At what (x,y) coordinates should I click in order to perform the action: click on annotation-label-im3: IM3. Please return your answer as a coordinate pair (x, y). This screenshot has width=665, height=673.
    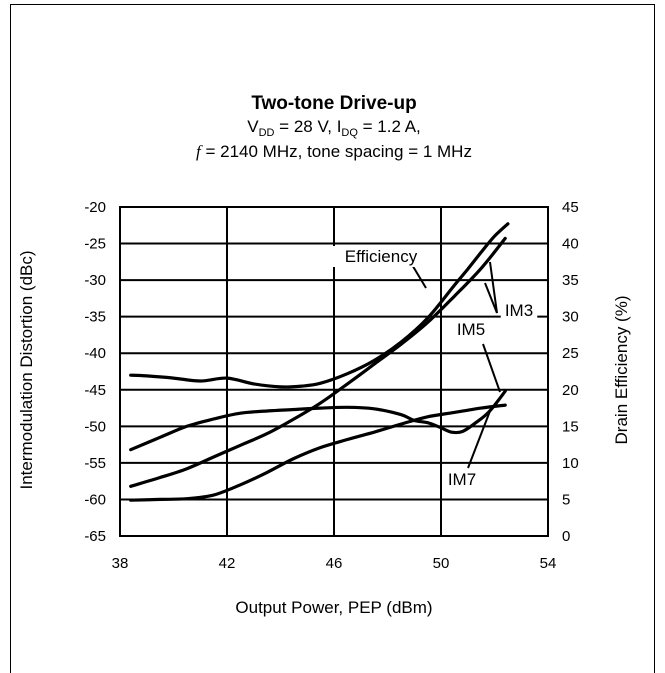
    Looking at the image, I should click on (519, 310).